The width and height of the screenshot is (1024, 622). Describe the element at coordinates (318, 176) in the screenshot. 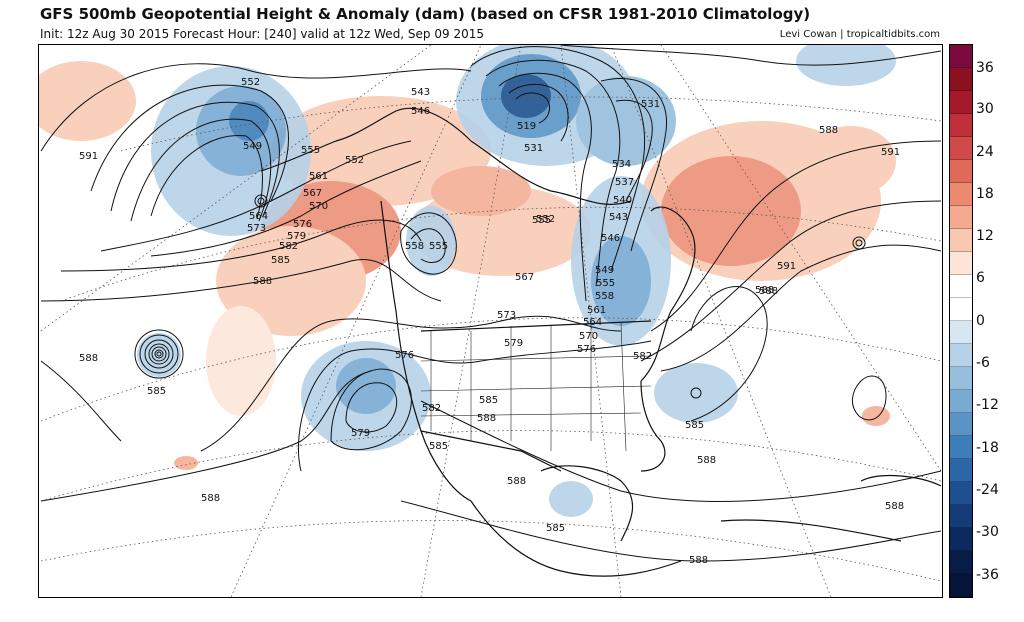

I see `contour-label: 561` at that location.